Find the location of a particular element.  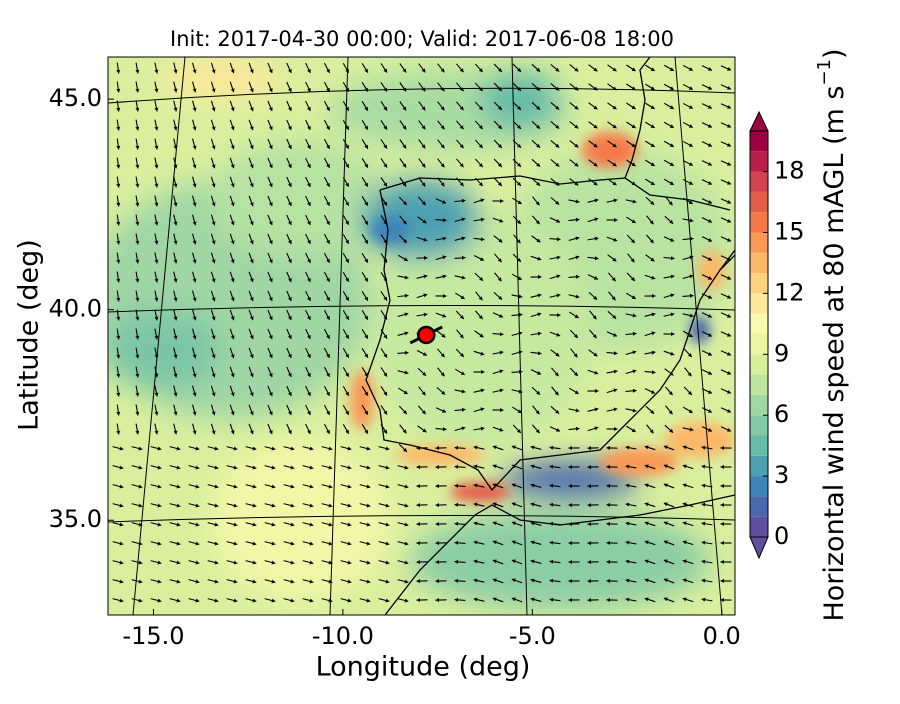

y-tick-label: 40.0 is located at coordinates (75, 309).